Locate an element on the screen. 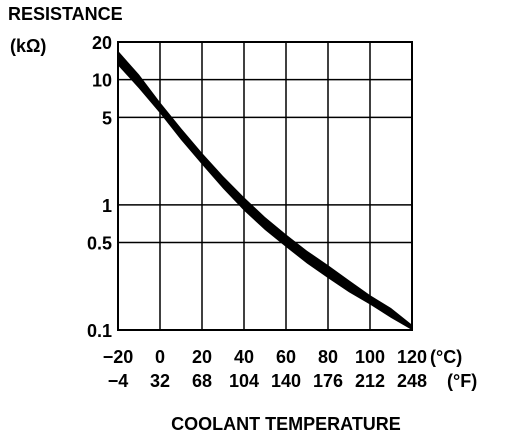 The width and height of the screenshot is (512, 440). x-tick-labels-fahrenheit: −4 32 68 104 140 176 212 248 is located at coordinates (267, 381).